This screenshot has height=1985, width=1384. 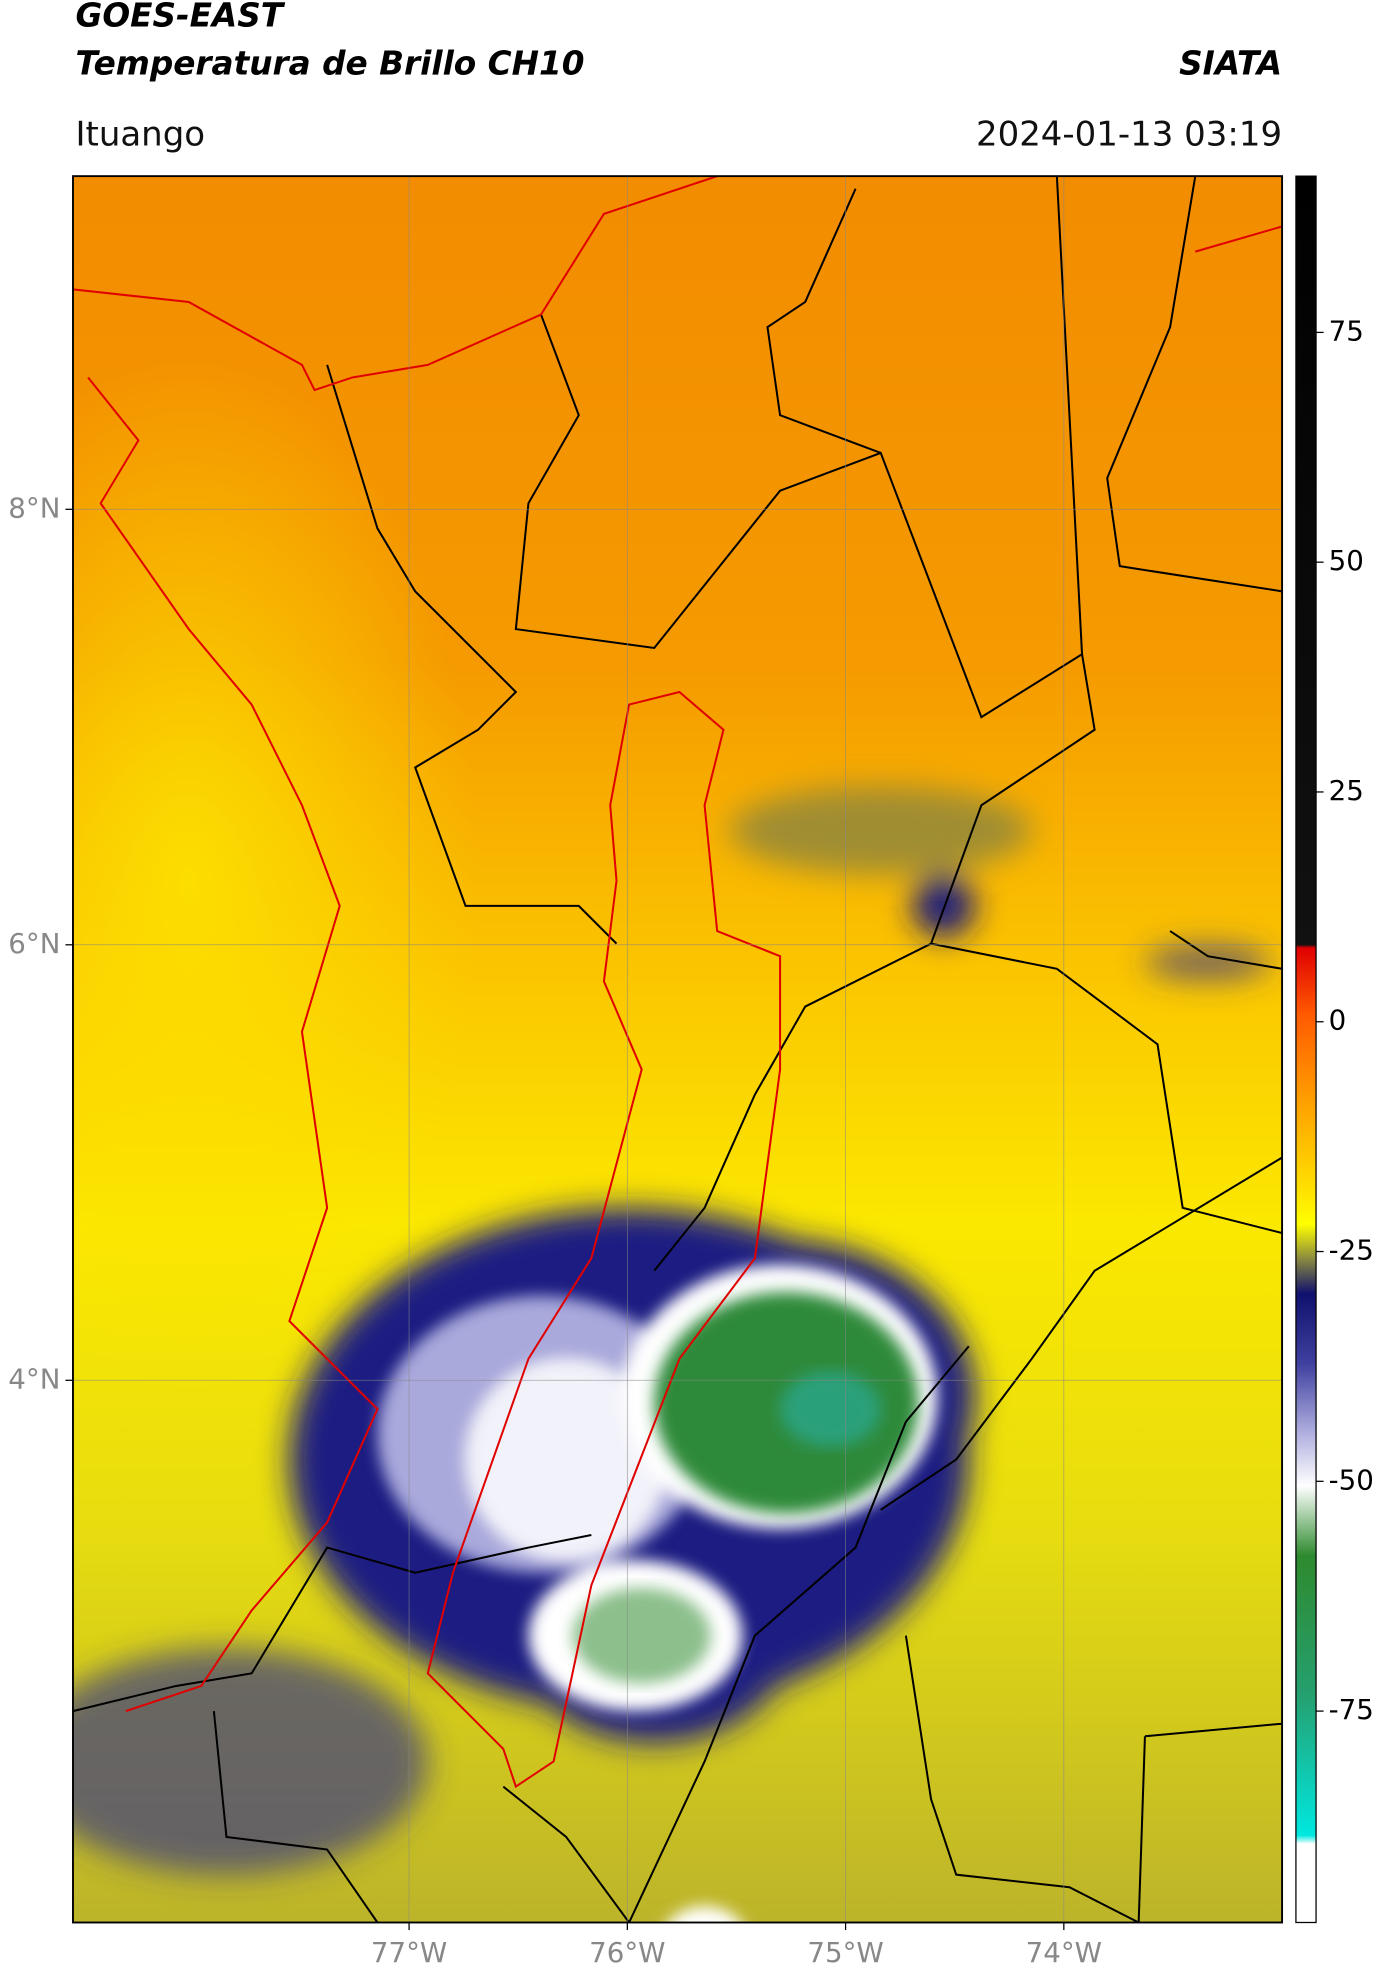 I want to click on colorbar-tick-label: 25, so click(x=1346, y=790).